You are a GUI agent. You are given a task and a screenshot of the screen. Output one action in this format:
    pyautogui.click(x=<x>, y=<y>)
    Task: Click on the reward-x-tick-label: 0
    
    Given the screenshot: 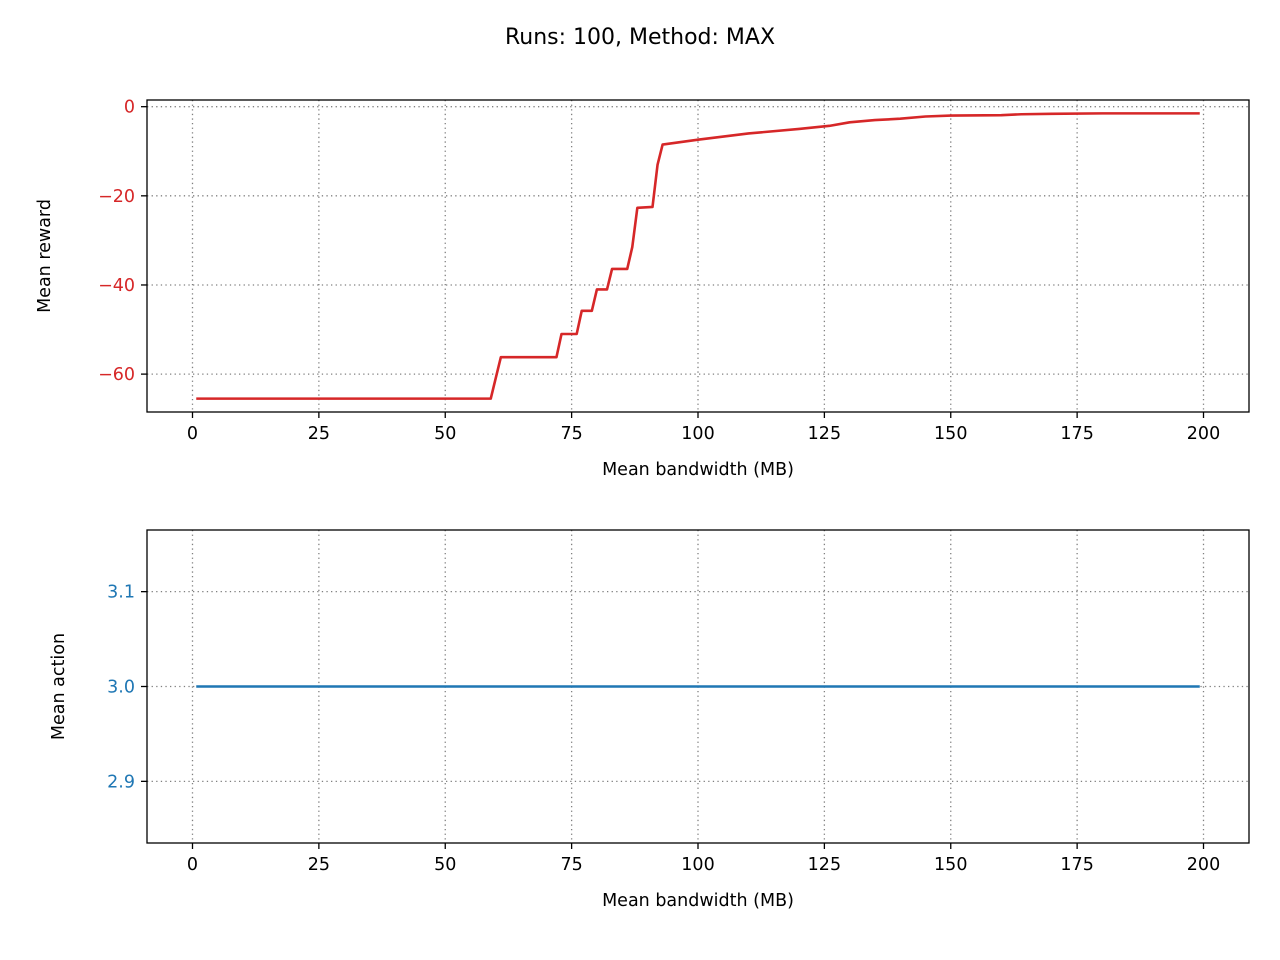 What is the action you would take?
    pyautogui.click(x=192, y=434)
    